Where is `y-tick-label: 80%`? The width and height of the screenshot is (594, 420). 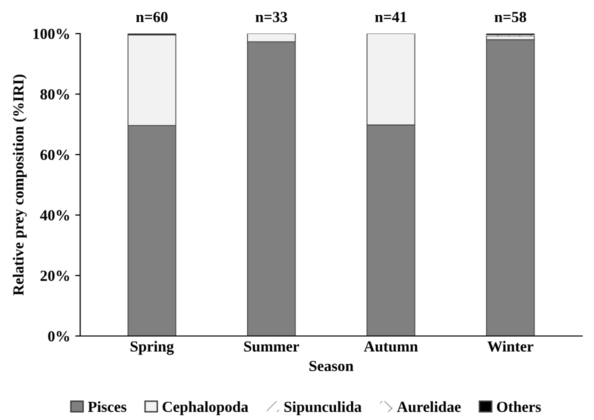
y-tick-label: 80% is located at coordinates (55, 94).